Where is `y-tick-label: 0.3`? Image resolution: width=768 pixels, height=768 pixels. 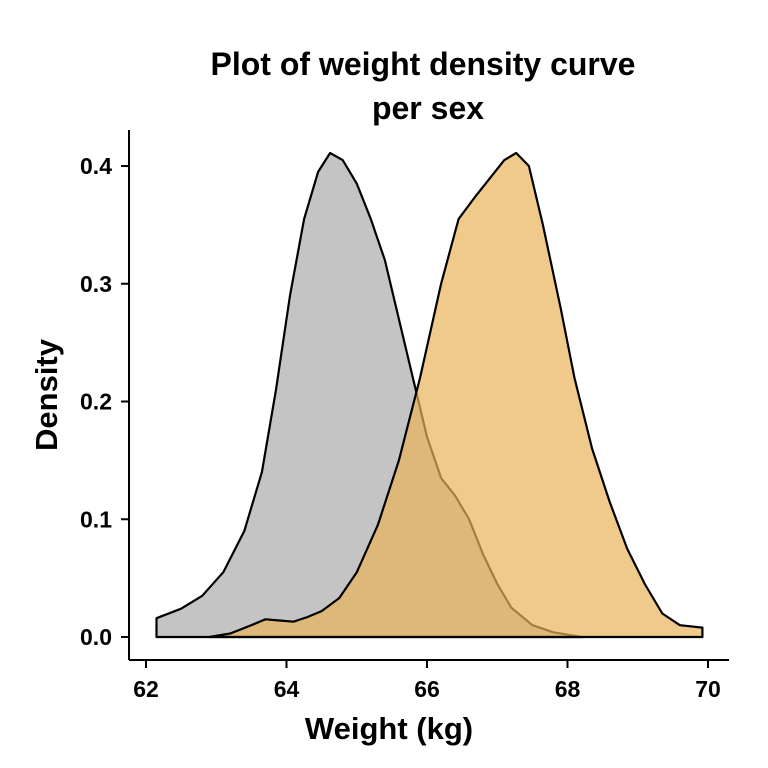 y-tick-label: 0.3 is located at coordinates (96, 284).